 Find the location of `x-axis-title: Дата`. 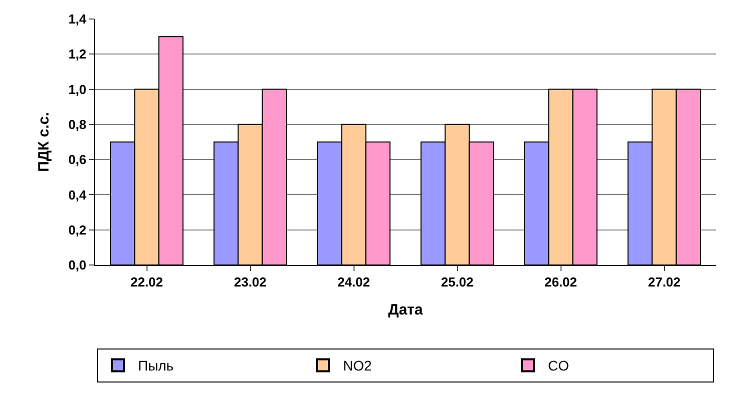

x-axis-title: Дата is located at coordinates (406, 310).